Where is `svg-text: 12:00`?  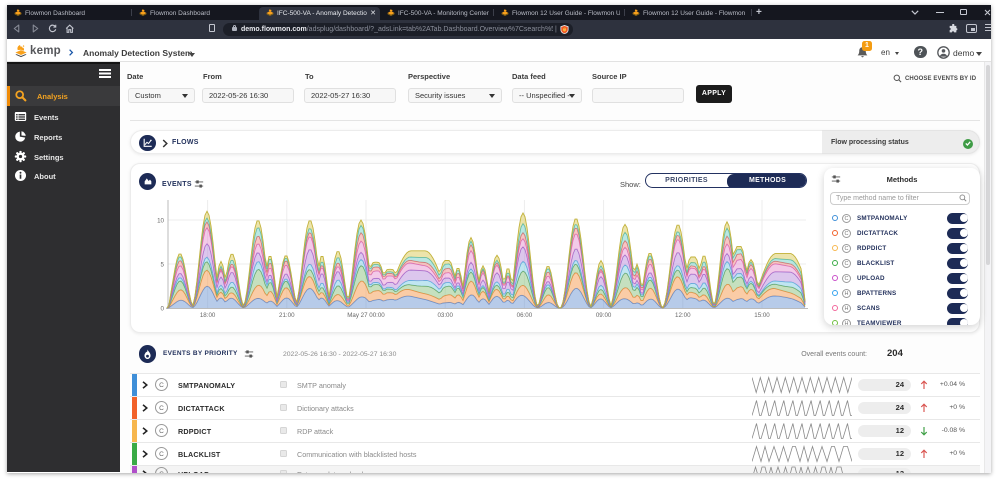 svg-text: 12:00 is located at coordinates (683, 315).